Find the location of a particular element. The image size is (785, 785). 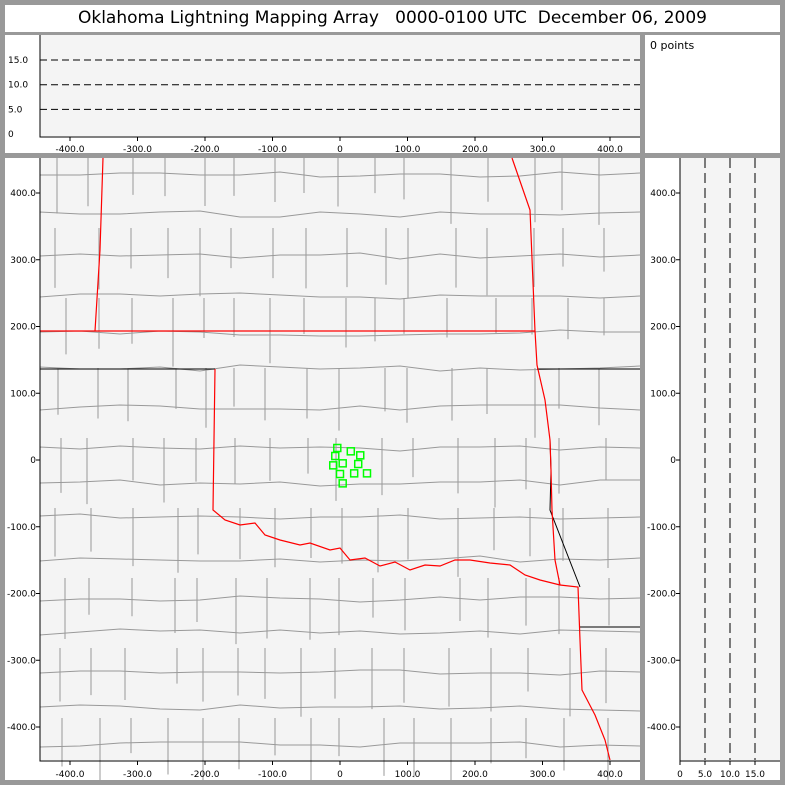

top-y-tick-label: 5.0 is located at coordinates (15, 110).